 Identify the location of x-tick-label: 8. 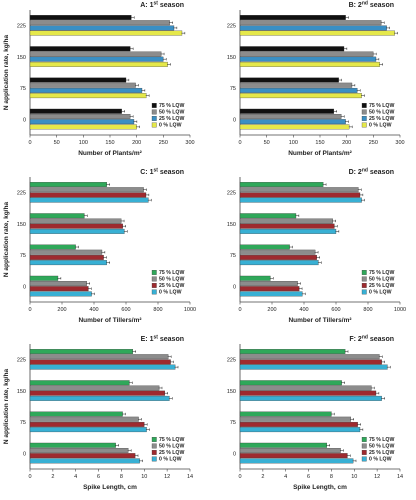
(121, 477).